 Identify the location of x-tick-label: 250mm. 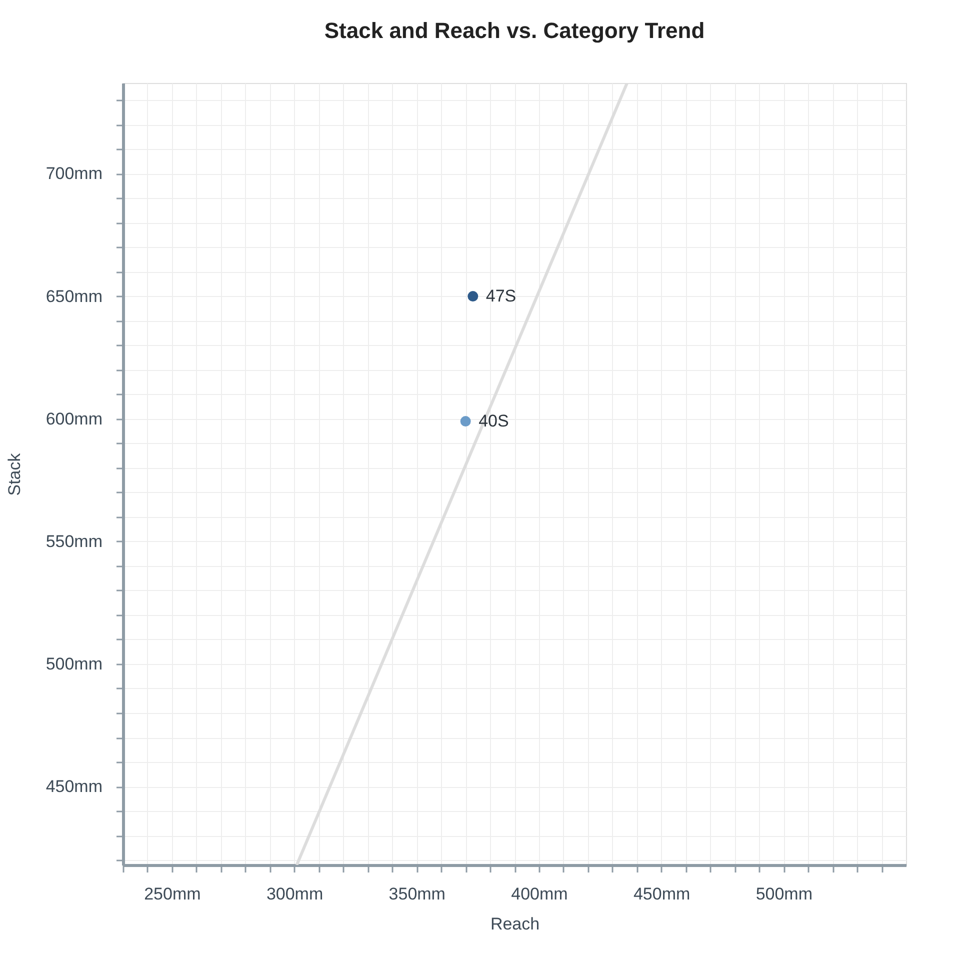
(172, 894).